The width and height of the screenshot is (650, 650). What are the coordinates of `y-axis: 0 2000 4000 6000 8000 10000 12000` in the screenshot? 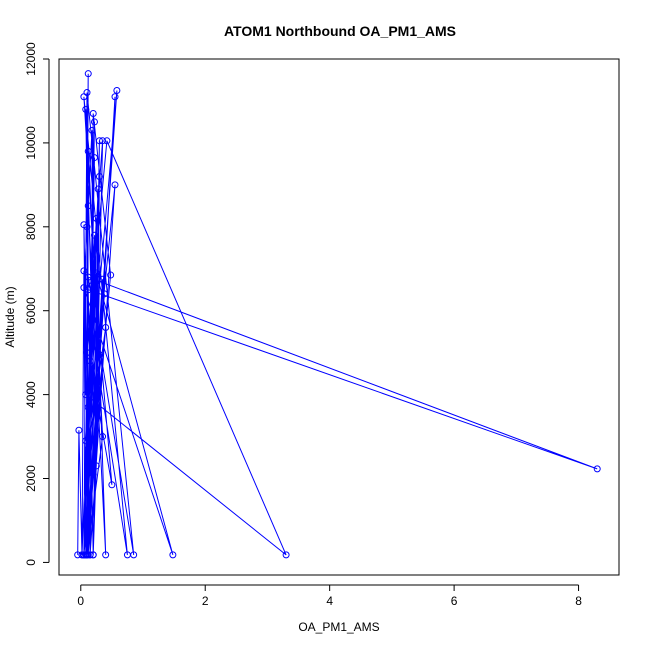 It's located at (37, 304).